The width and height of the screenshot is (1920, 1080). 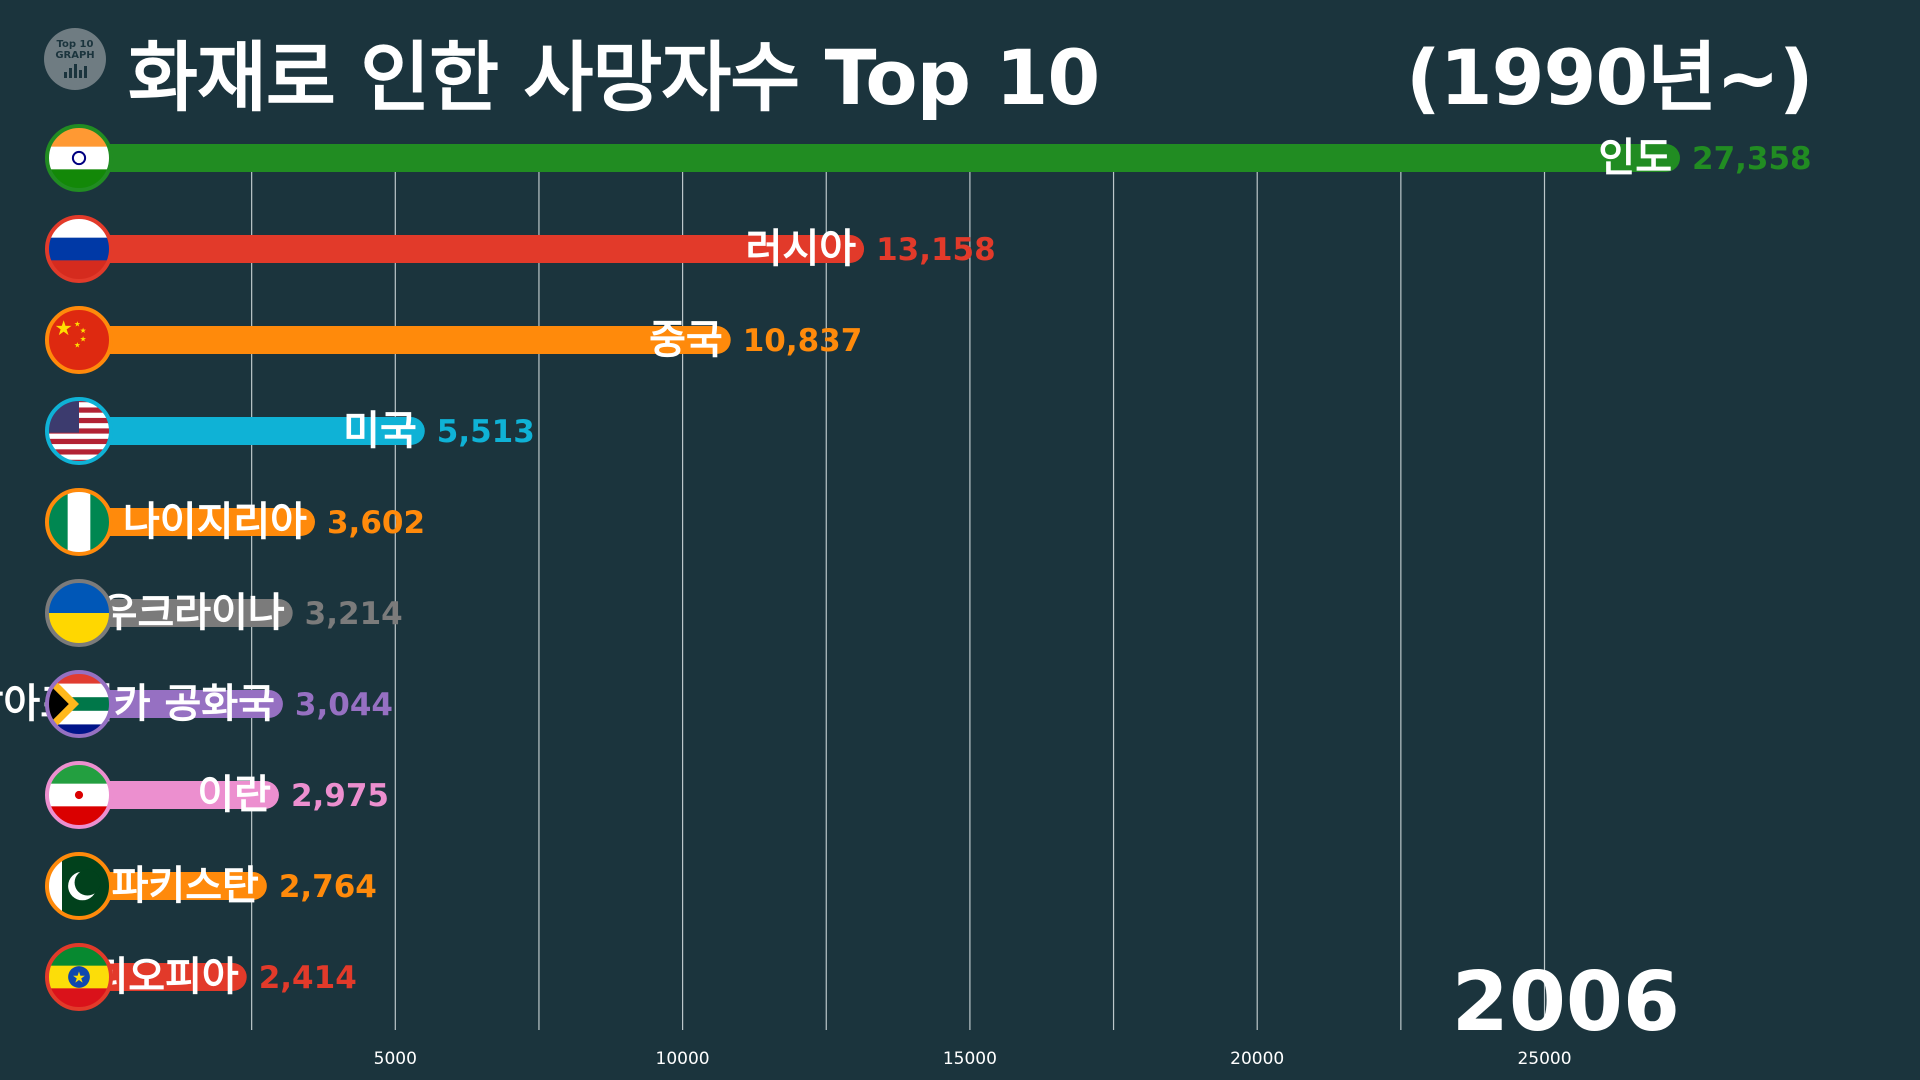 I want to click on logo-bars-icon, so click(x=75, y=71).